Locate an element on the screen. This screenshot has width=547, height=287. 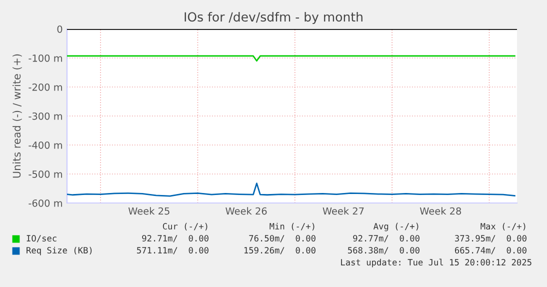
text: Cur (-/+) is located at coordinates (185, 226).